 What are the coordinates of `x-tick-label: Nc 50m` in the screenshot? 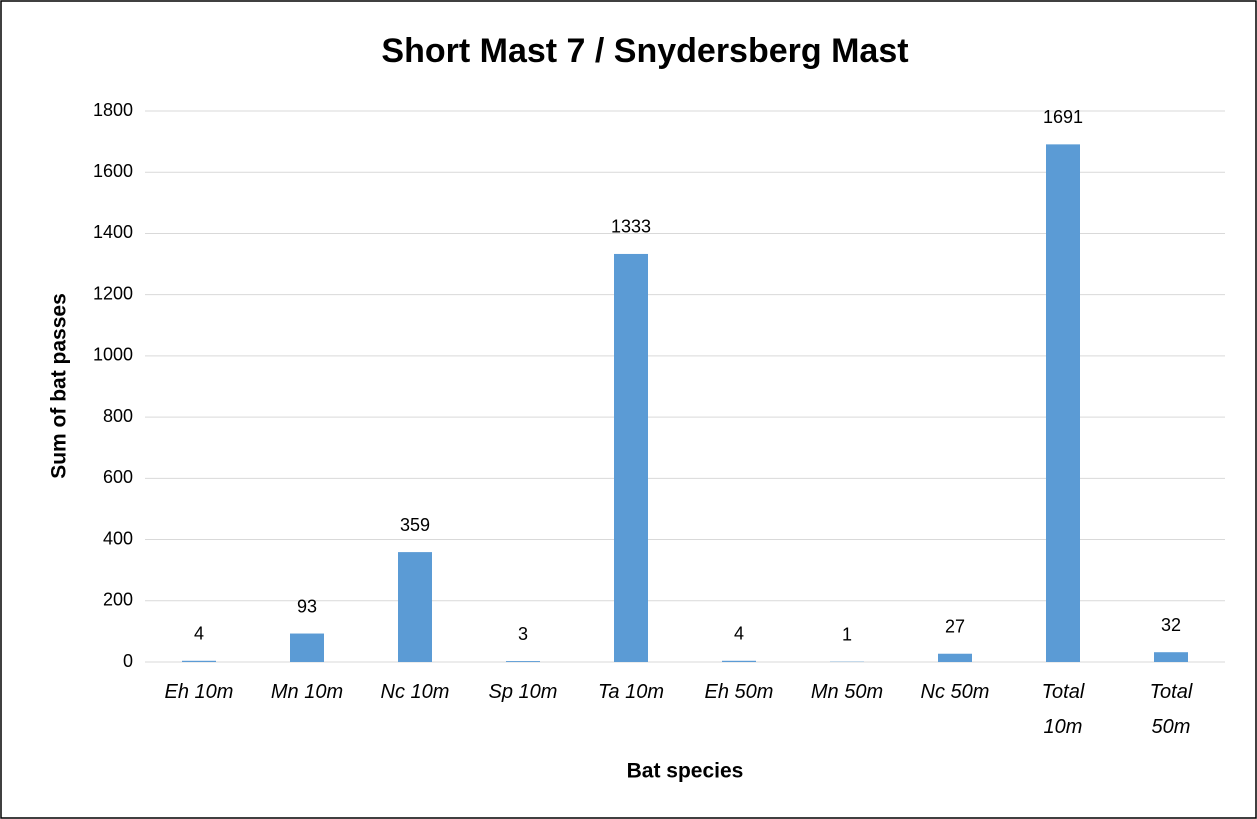 It's located at (955, 692).